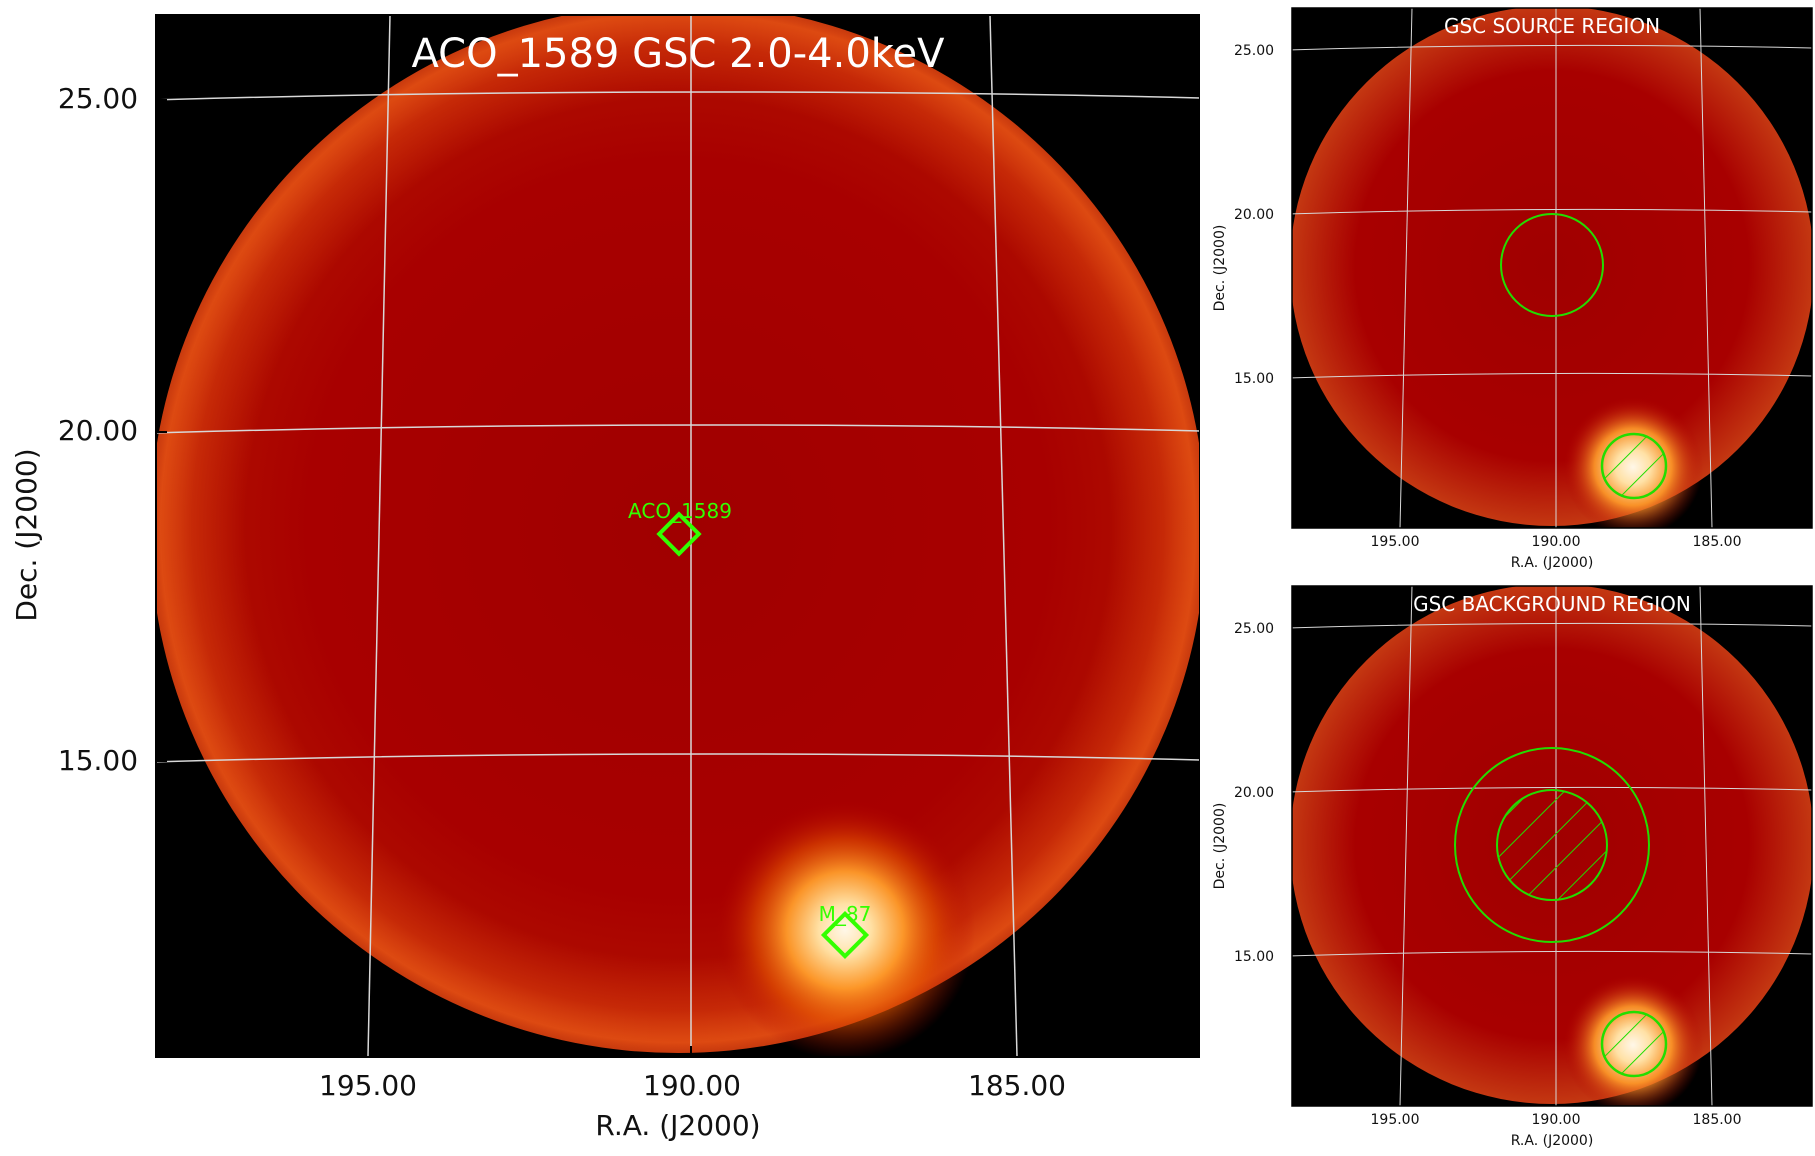 The image size is (1815, 1156). I want to click on main-title: ACO_1589 GSC 2.0-4.0keV, so click(679, 54).